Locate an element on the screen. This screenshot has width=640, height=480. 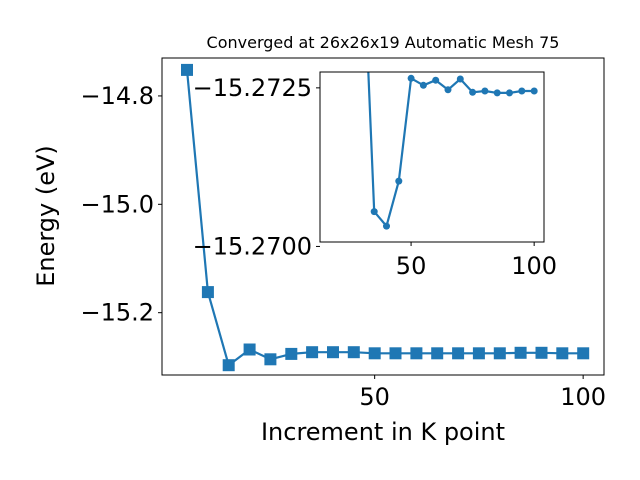
main-x-tick-label: 50 is located at coordinates (374, 397).